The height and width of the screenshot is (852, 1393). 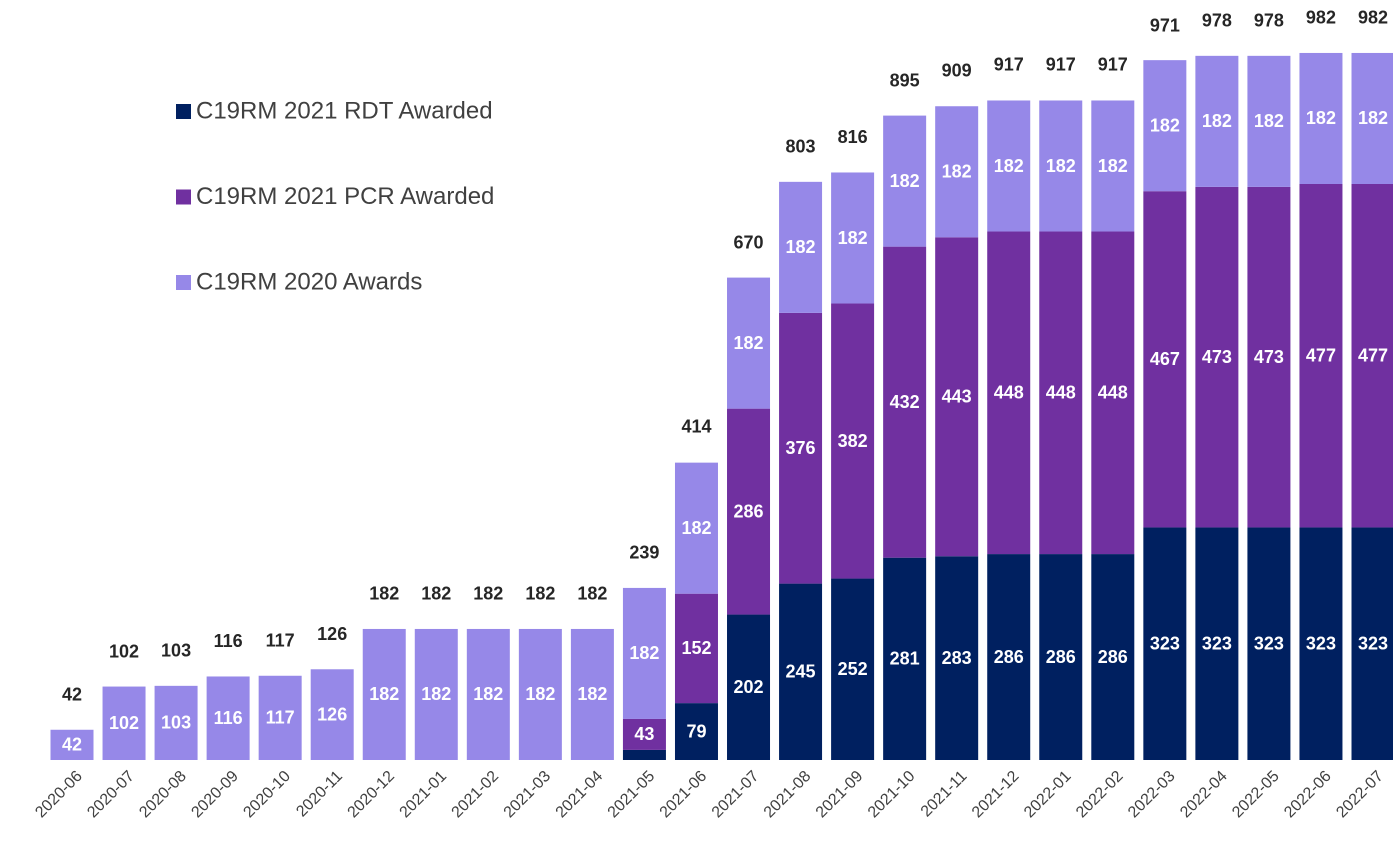 I want to click on bar-segment, so click(x=644, y=755).